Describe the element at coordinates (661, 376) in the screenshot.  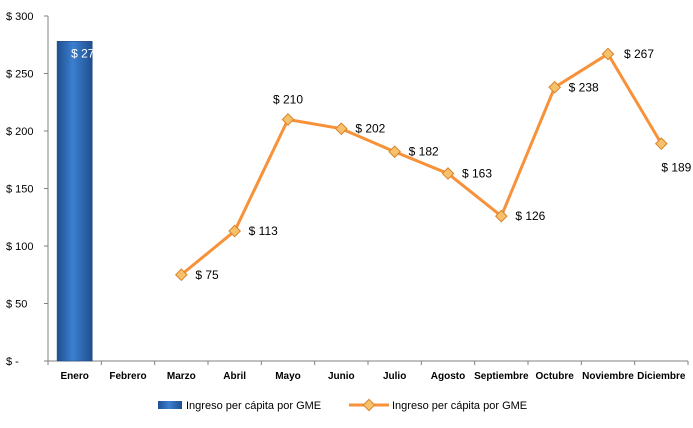
I see `x-tick-label: Diciembre` at that location.